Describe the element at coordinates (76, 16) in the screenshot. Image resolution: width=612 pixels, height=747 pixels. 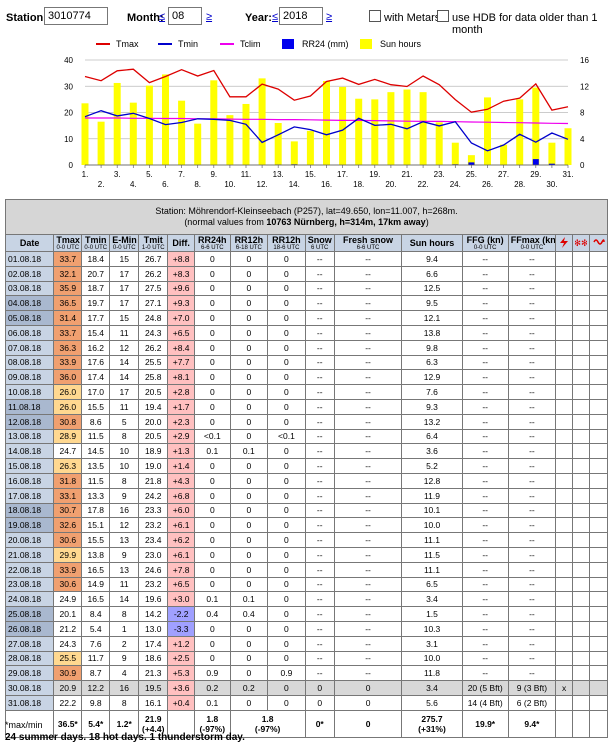
I see `station-input` at that location.